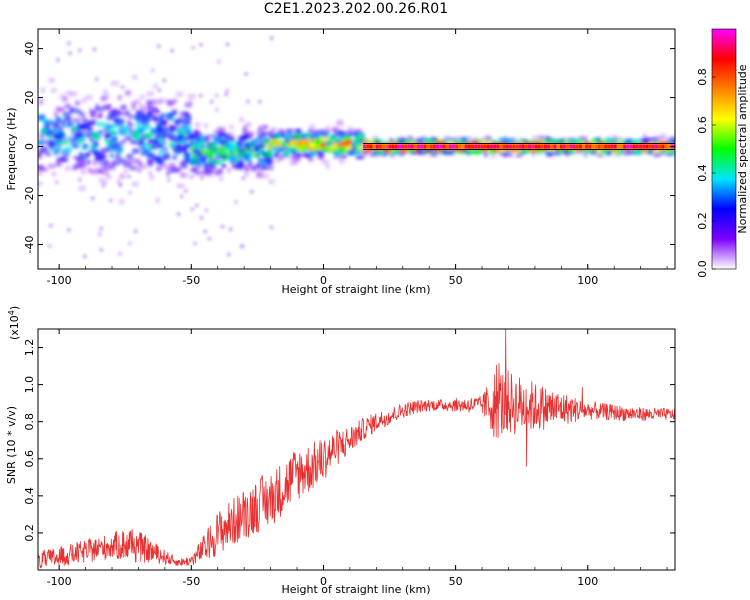 The width and height of the screenshot is (750, 600). I want to click on snr-x-tick-label: 50, so click(456, 581).